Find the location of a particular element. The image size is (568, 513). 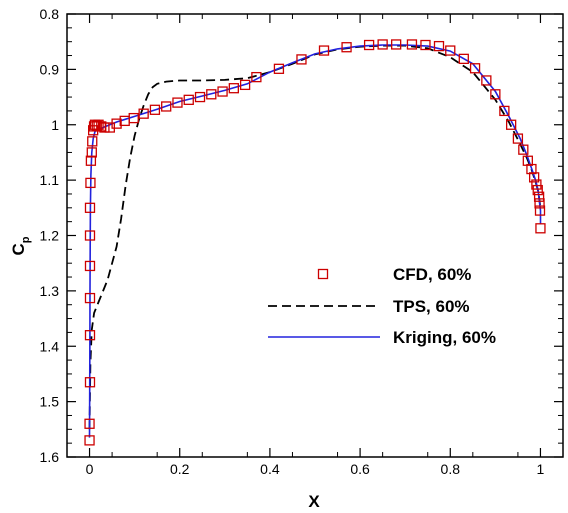

legend-label: Kriging, 60% is located at coordinates (444, 337).